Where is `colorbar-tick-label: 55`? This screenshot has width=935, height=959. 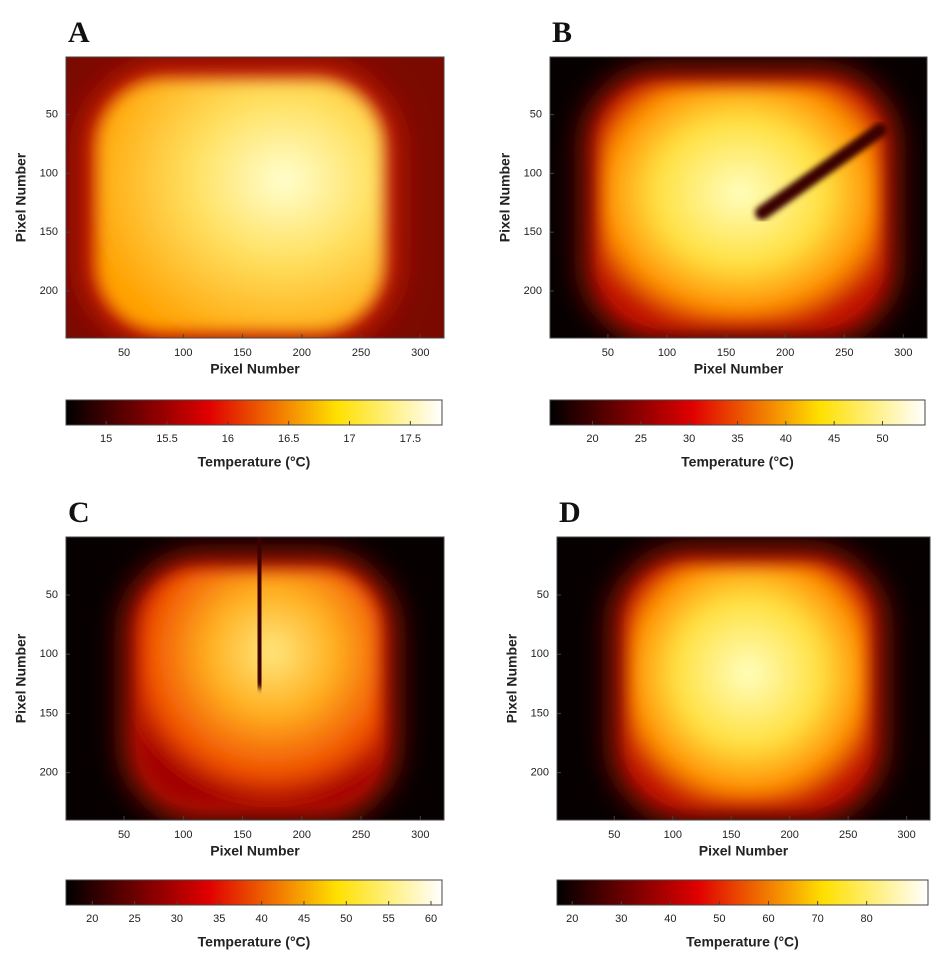 colorbar-tick-label: 55 is located at coordinates (389, 919).